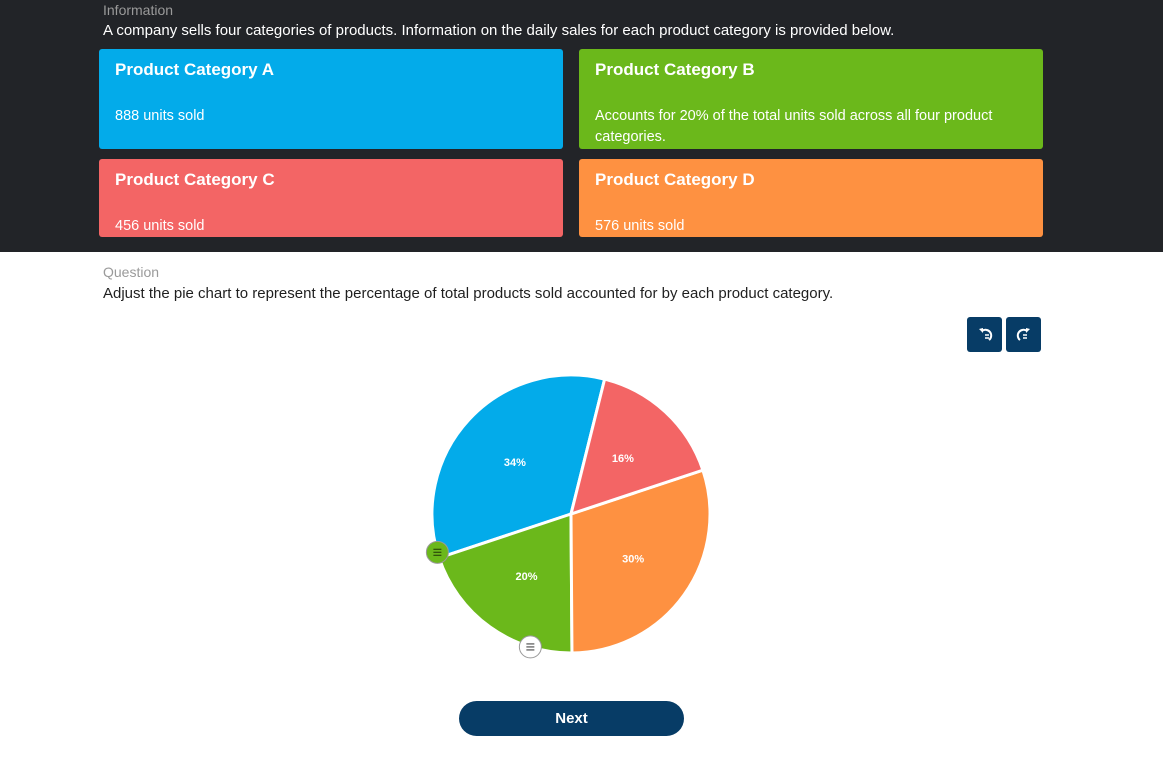  Describe the element at coordinates (526, 577) in the screenshot. I see `pie-slice-label: 20%` at that location.